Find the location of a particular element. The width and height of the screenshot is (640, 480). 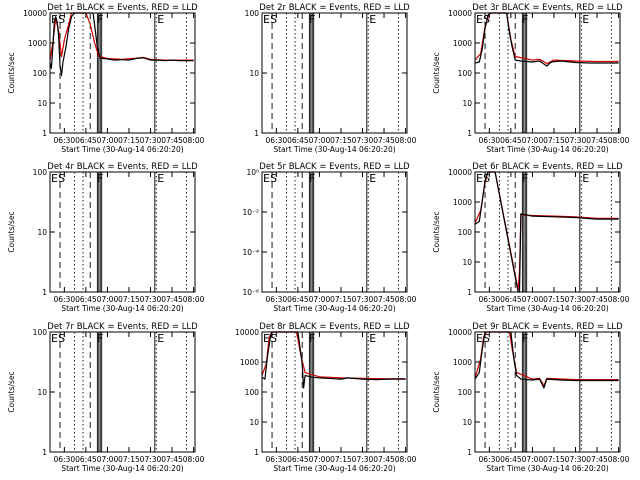

panel-title: Det 3r BLACK = Events, RED = LLD is located at coordinates (547, 8).